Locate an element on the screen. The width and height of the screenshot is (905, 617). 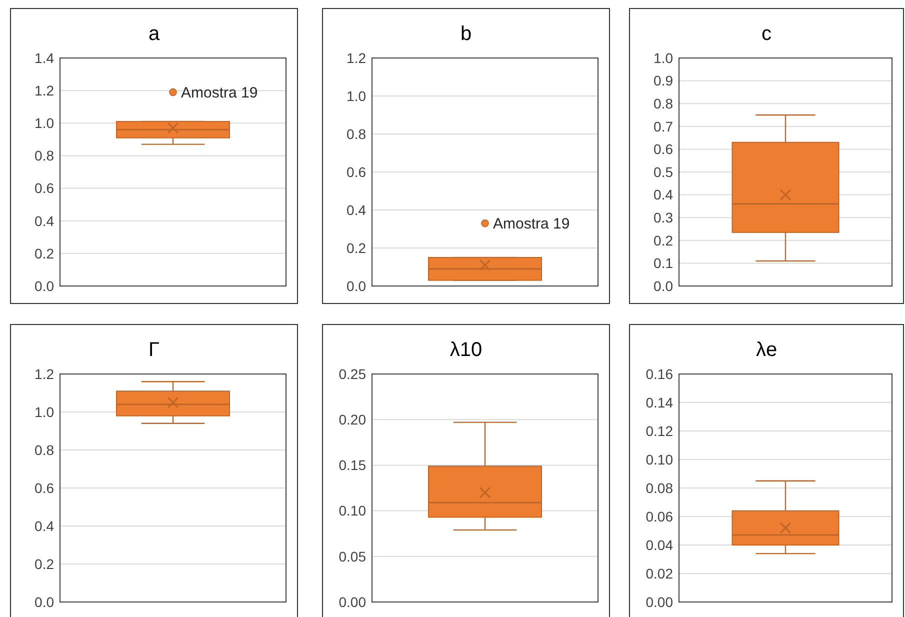
y-tick-label: 0.5 is located at coordinates (664, 172).